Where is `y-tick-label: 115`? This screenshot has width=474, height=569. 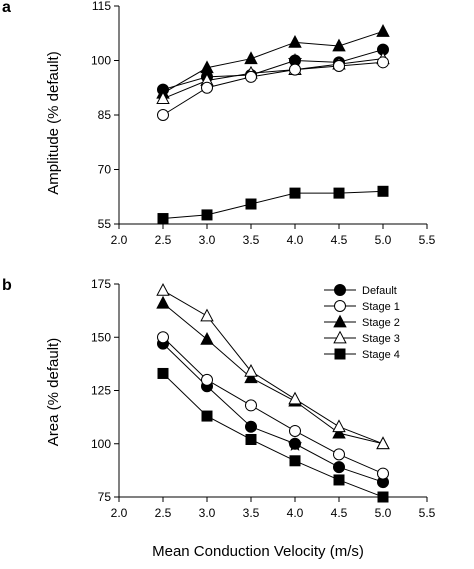 y-tick-label: 115 is located at coordinates (101, 6).